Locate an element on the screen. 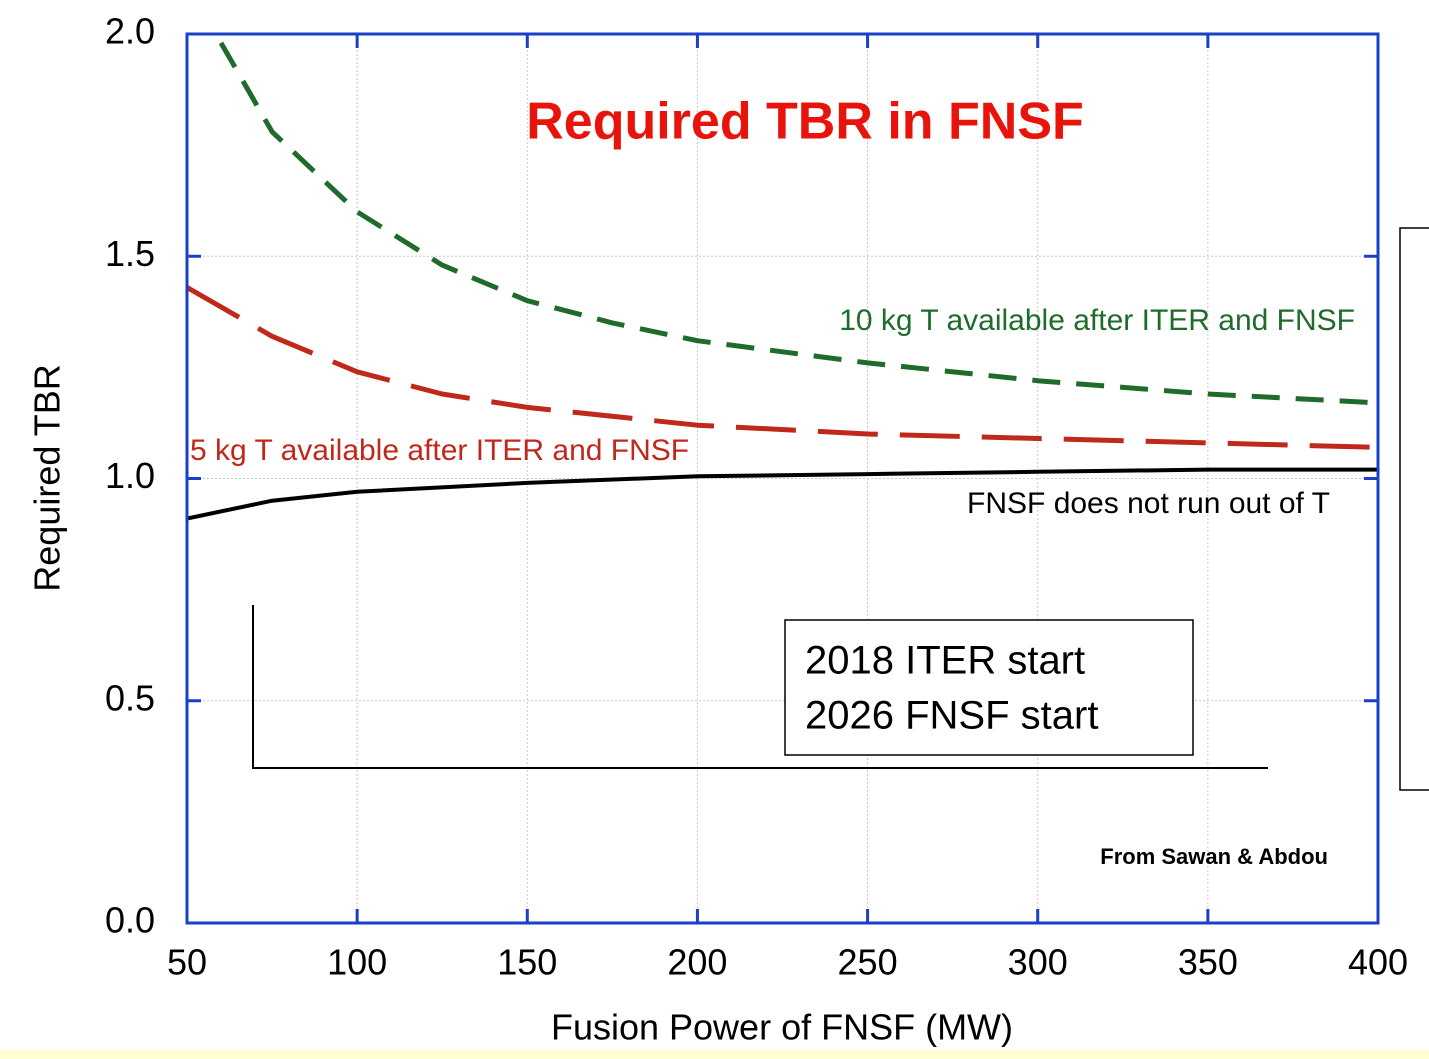 This screenshot has width=1429, height=1059. y-tick-label: 1.0 is located at coordinates (130, 475).